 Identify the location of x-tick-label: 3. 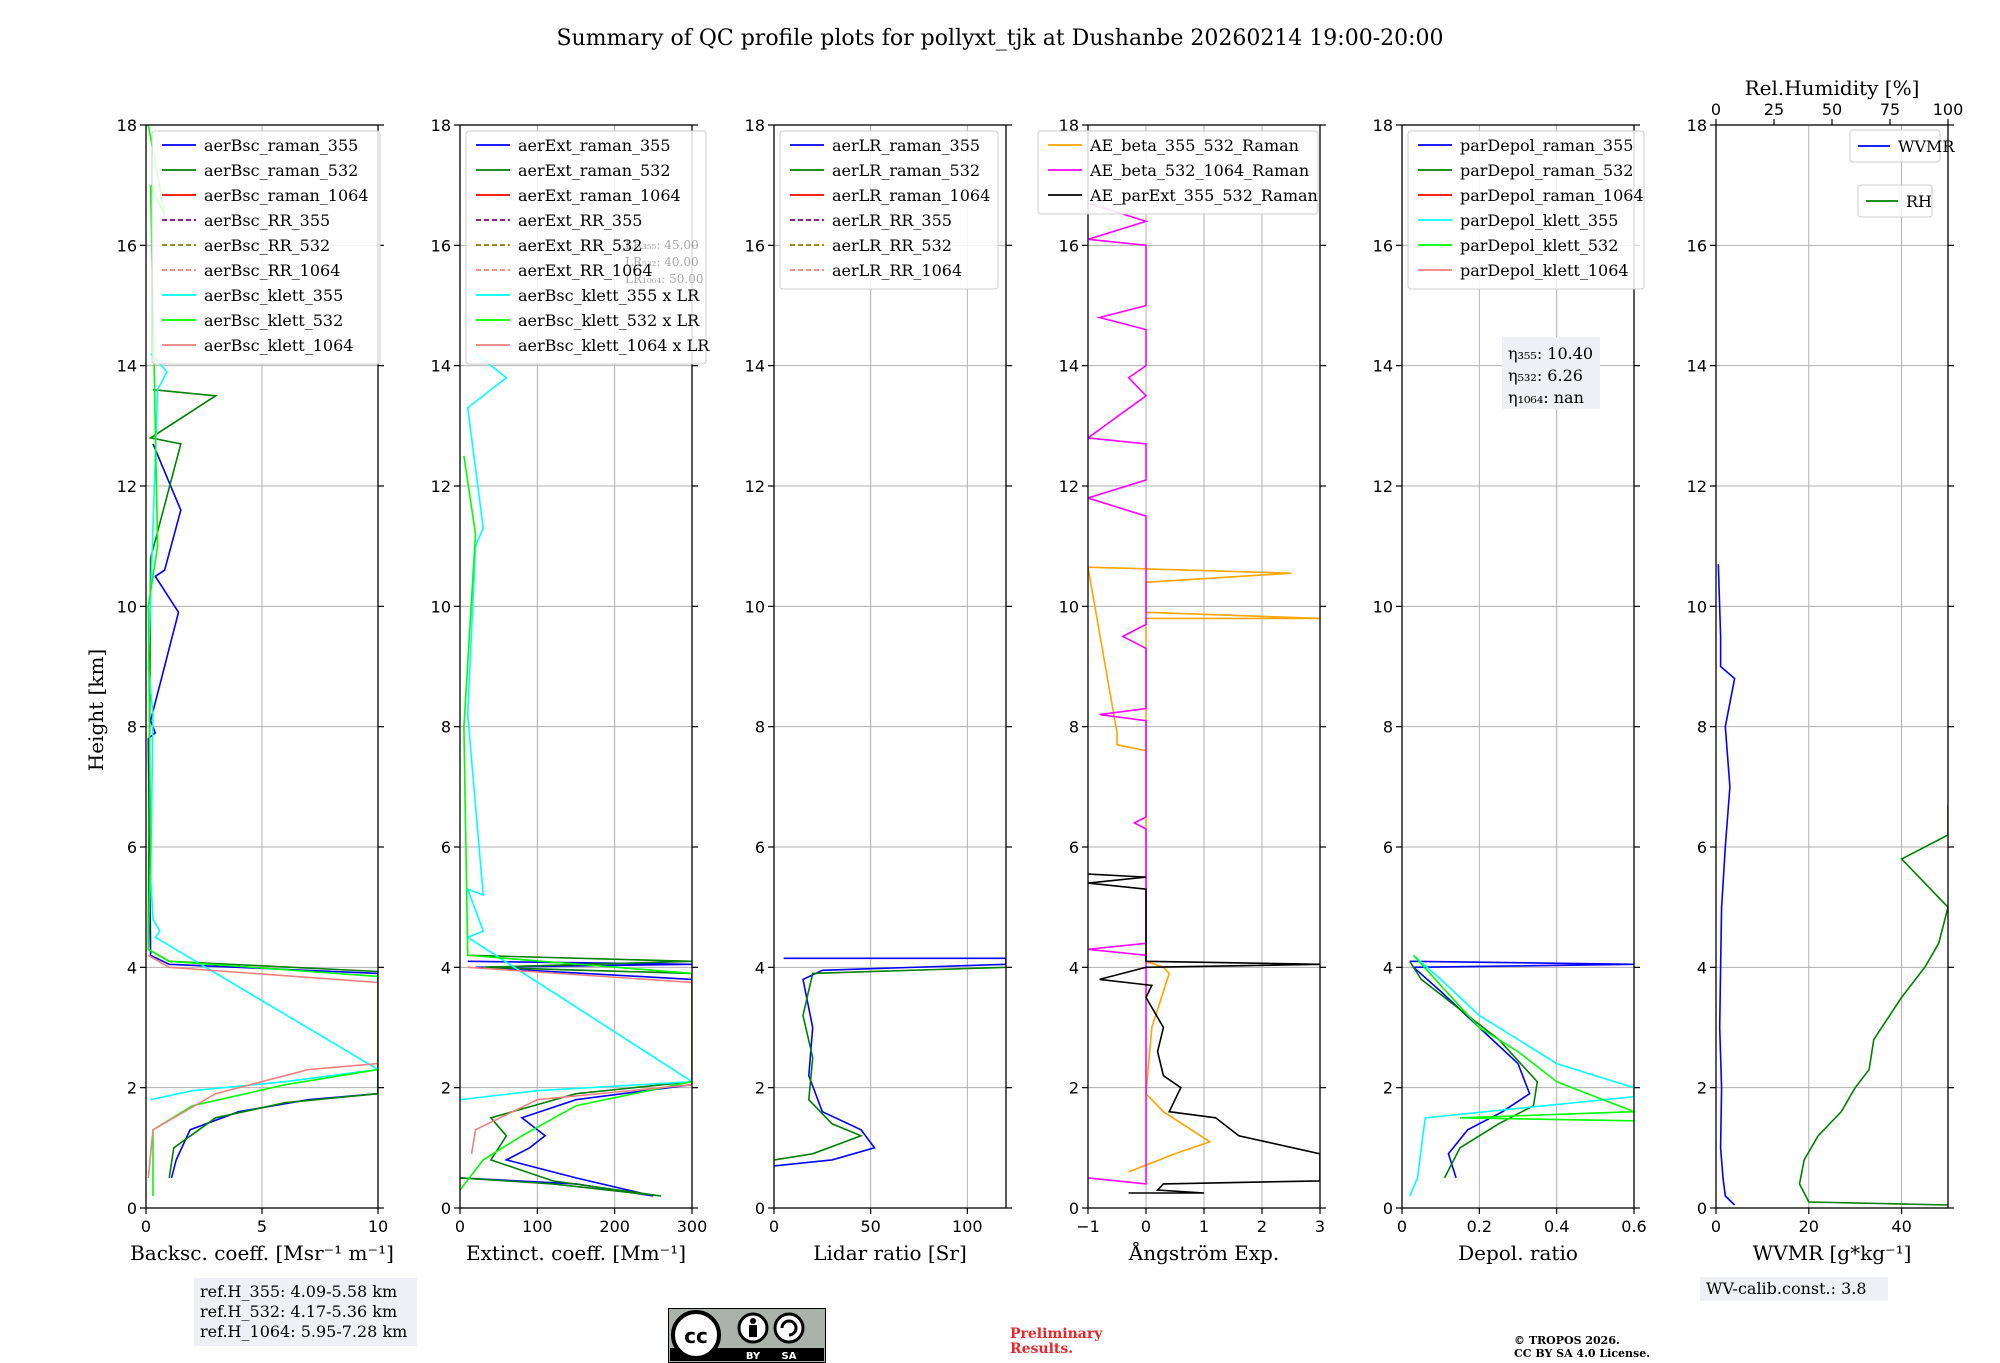
(1320, 1226).